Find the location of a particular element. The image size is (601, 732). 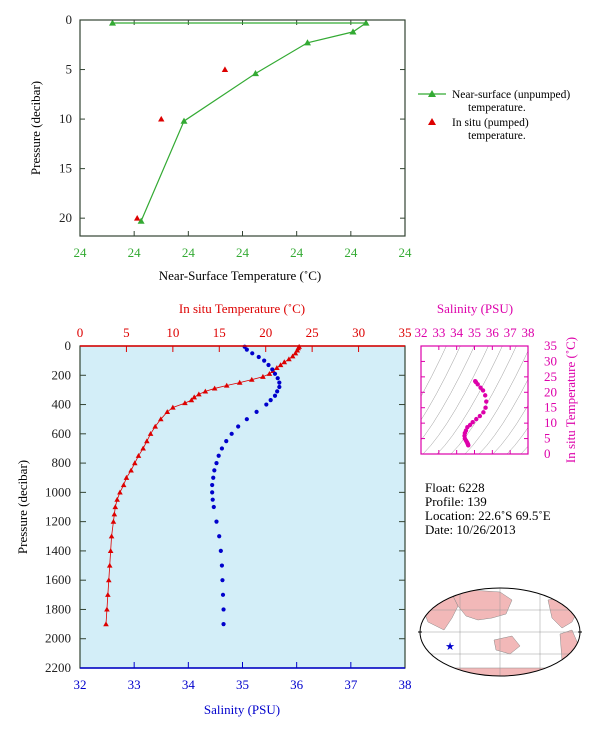

y-tick-label: 2200 is located at coordinates (58, 667).